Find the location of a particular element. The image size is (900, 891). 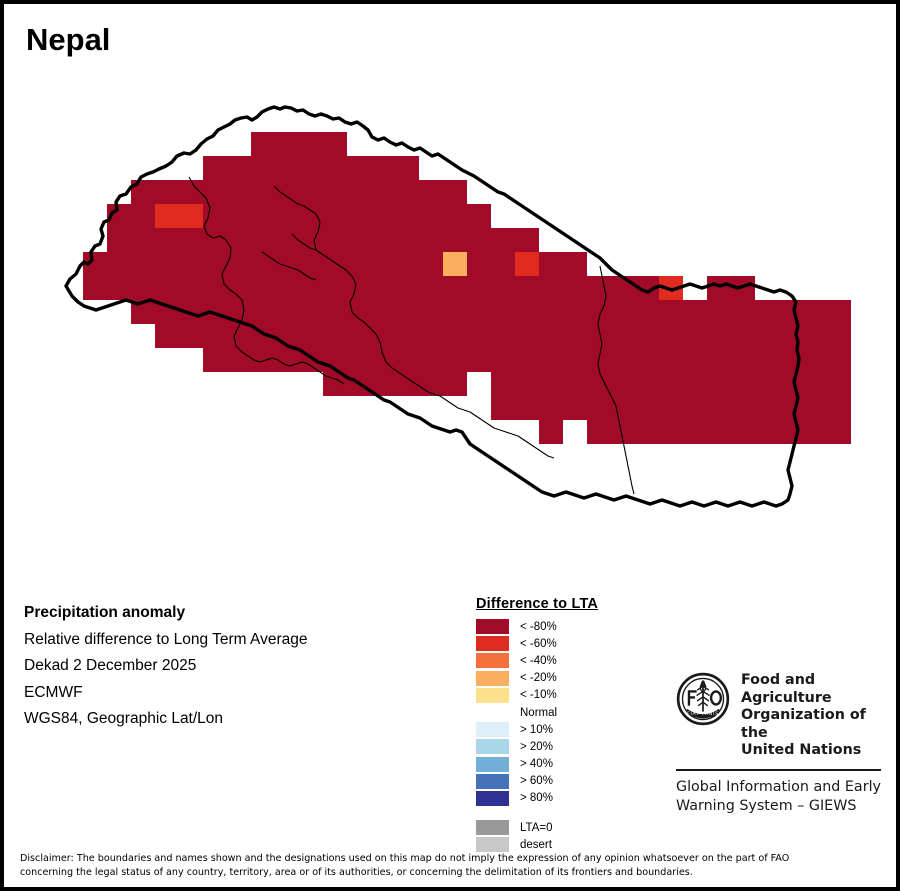

fao-logo-icon: A FIAT PANIS is located at coordinates (703, 699).